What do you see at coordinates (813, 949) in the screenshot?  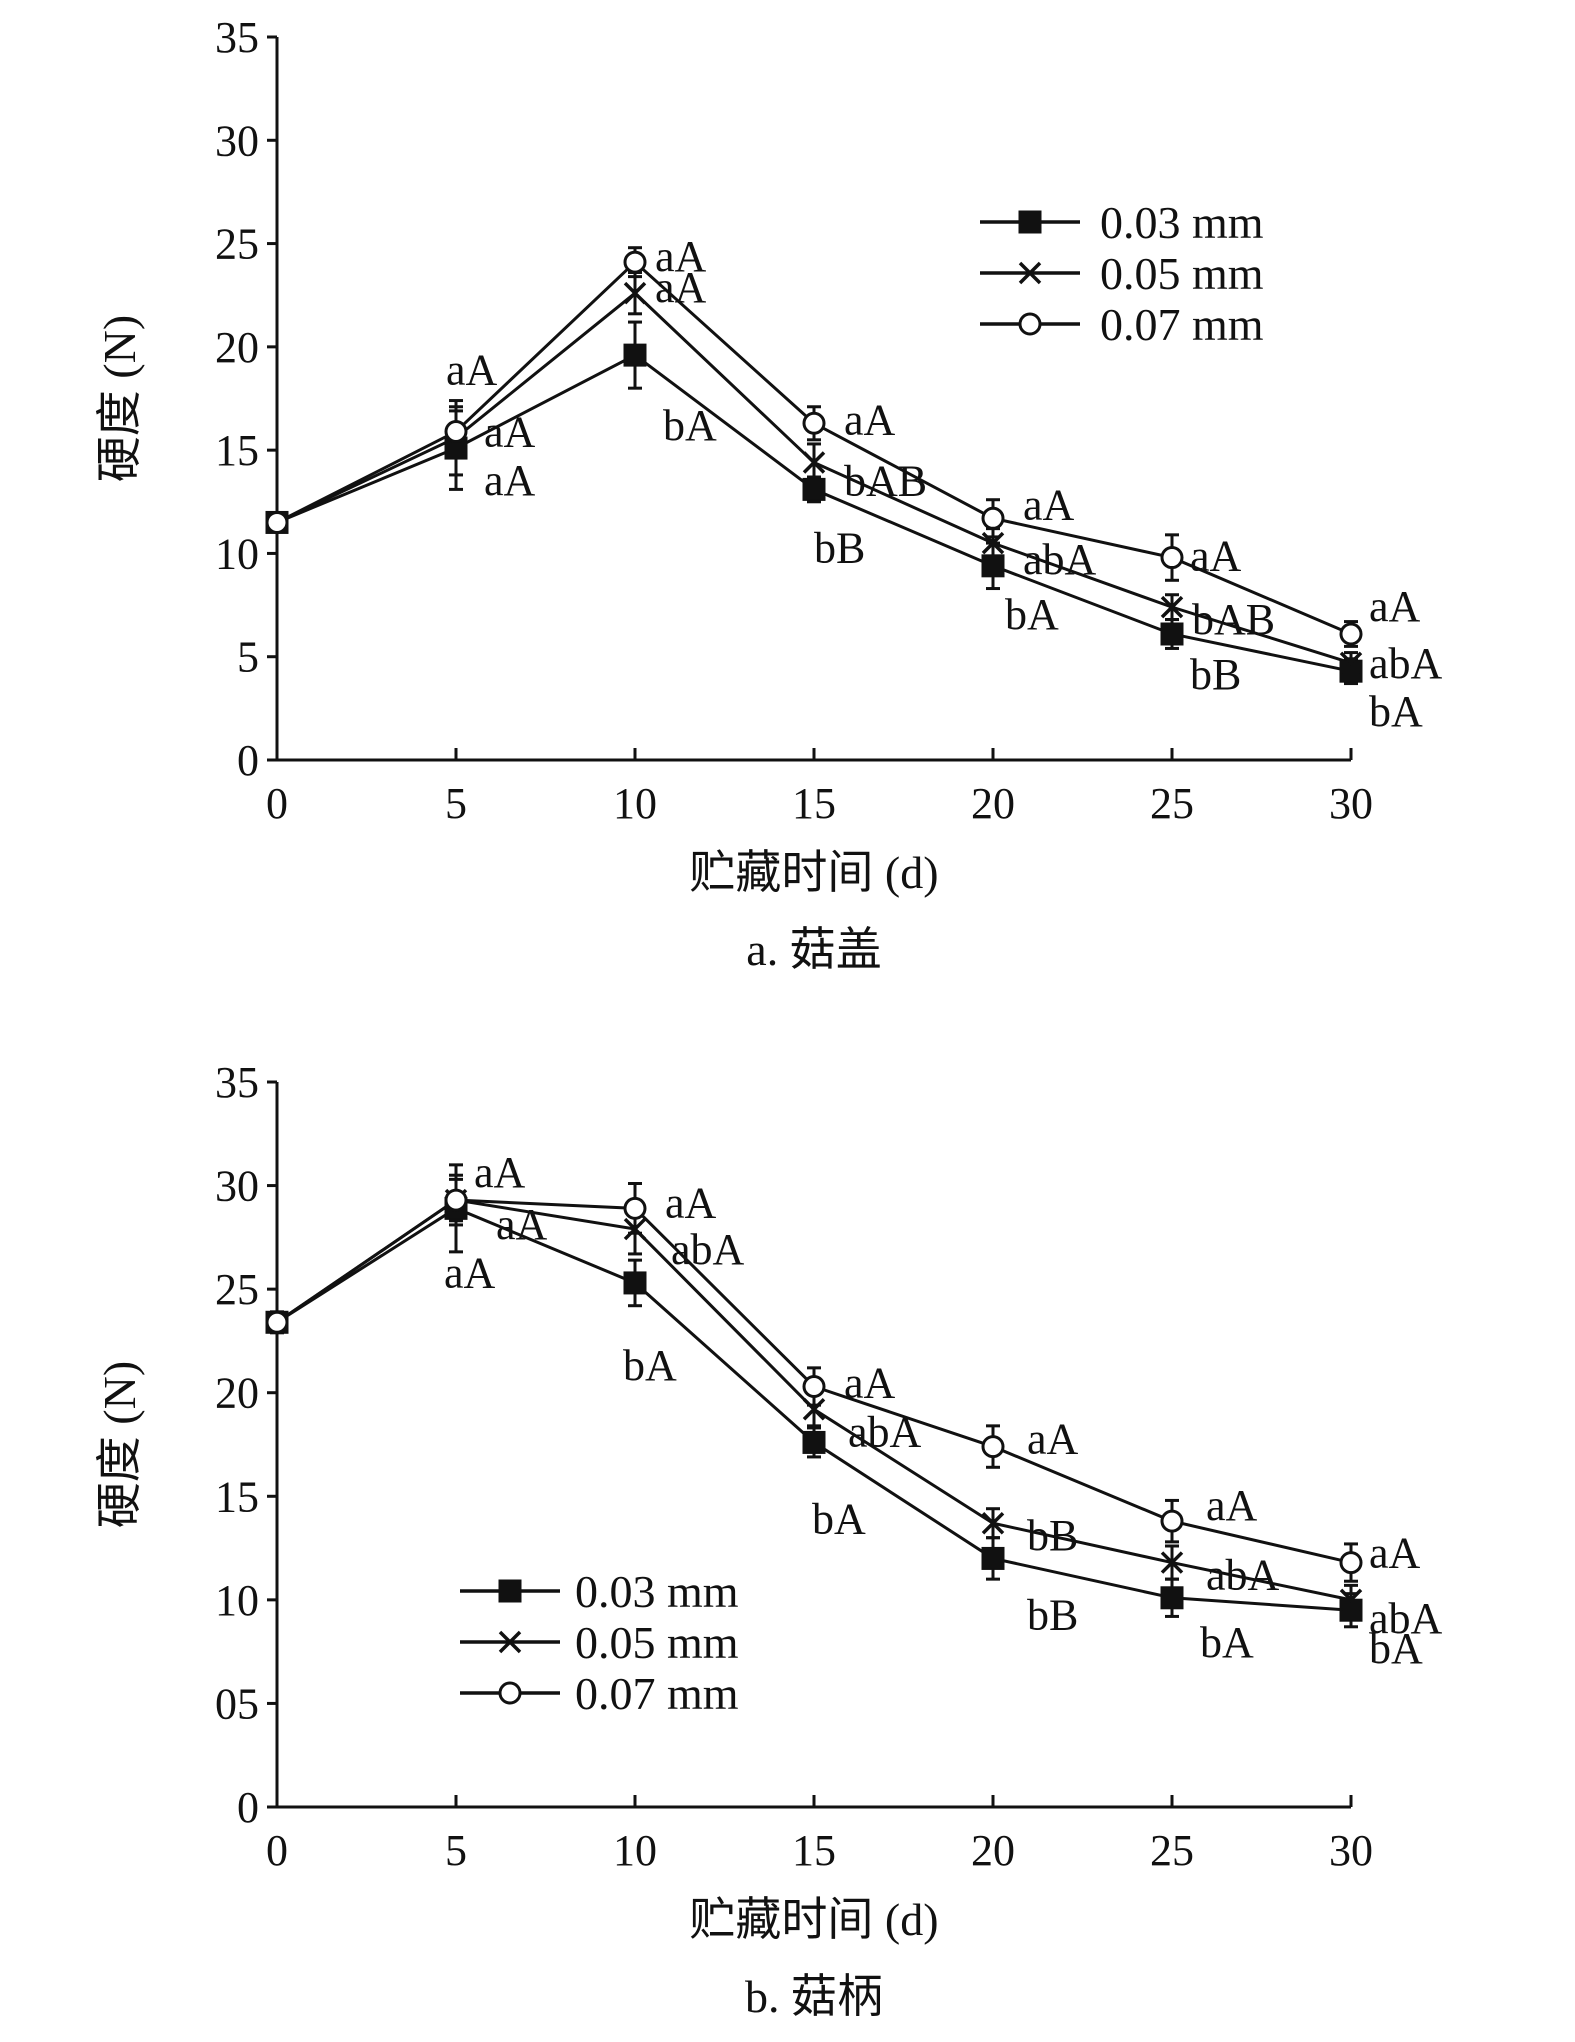 I see `panel-caption: a. 菇盖` at bounding box center [813, 949].